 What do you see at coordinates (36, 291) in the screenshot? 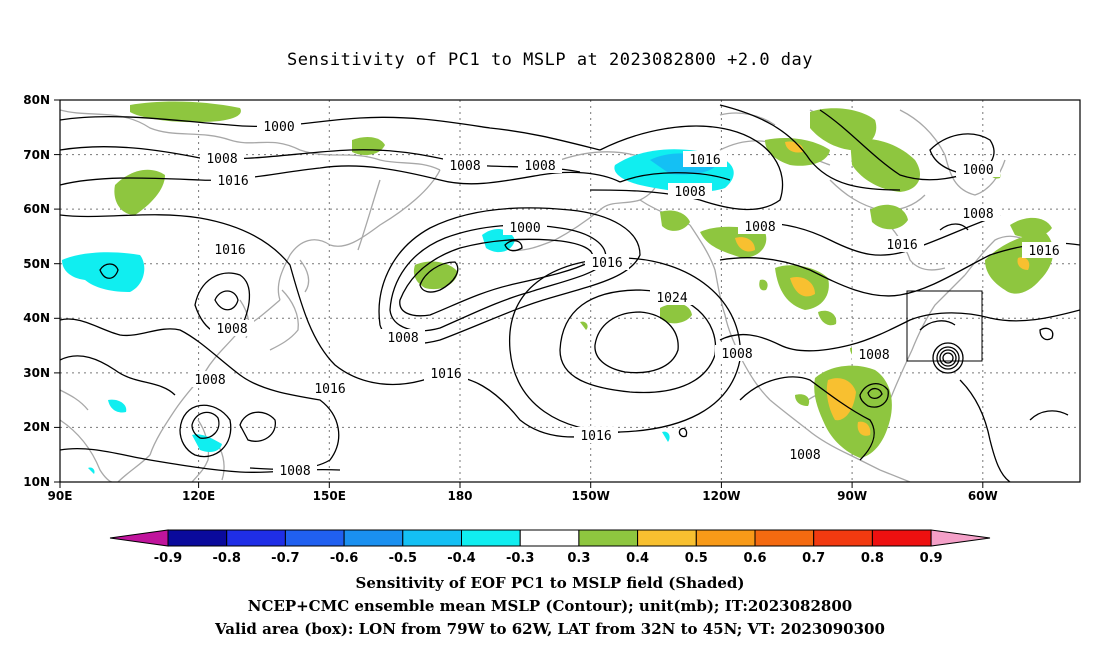
I see `lat-labels: 80N 70N 60N 50N 40N 30N 20N 10N` at bounding box center [36, 291].